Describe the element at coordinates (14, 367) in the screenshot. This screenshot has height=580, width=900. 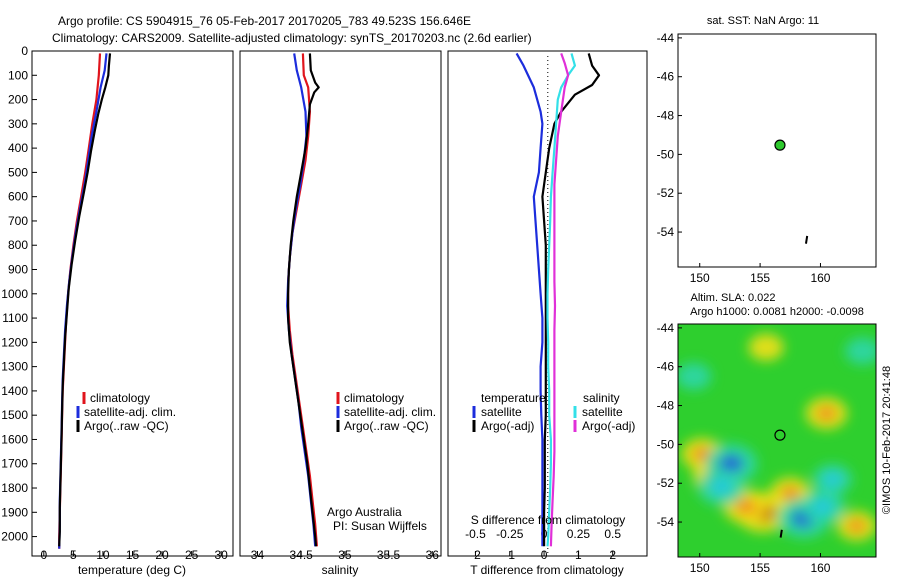
I see `depth-tick-label: 1300` at that location.